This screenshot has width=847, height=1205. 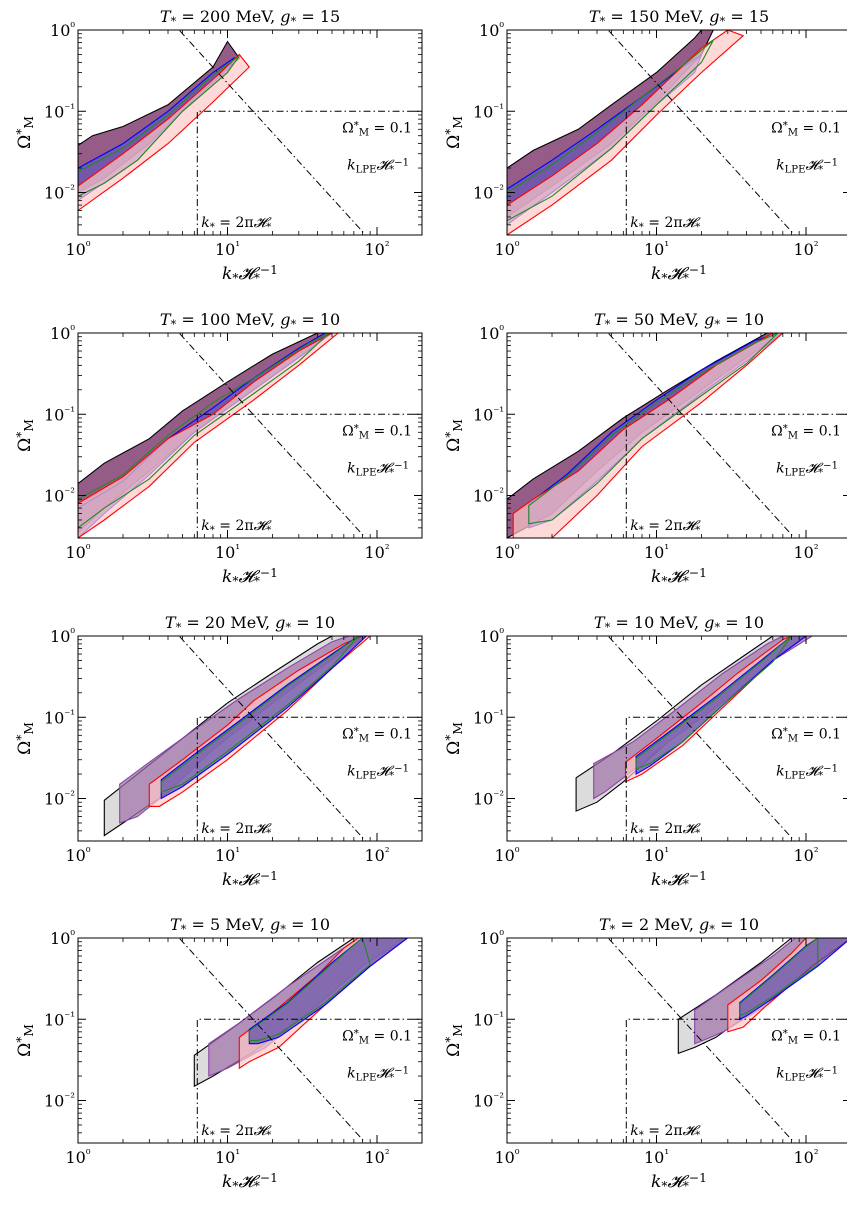 What do you see at coordinates (679, 925) in the screenshot?
I see `panel-title: T* = 2 MeV, g* = 10` at bounding box center [679, 925].